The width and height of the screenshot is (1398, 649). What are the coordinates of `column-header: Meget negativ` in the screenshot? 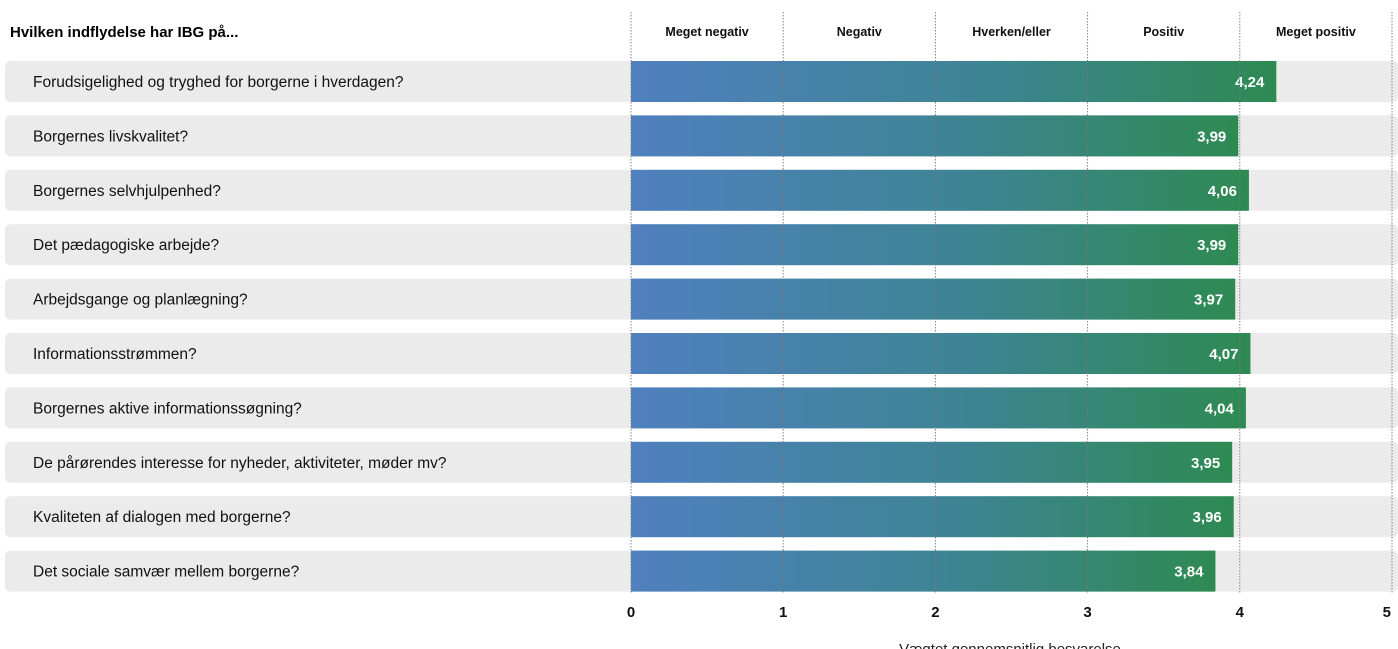 It's located at (706, 32).